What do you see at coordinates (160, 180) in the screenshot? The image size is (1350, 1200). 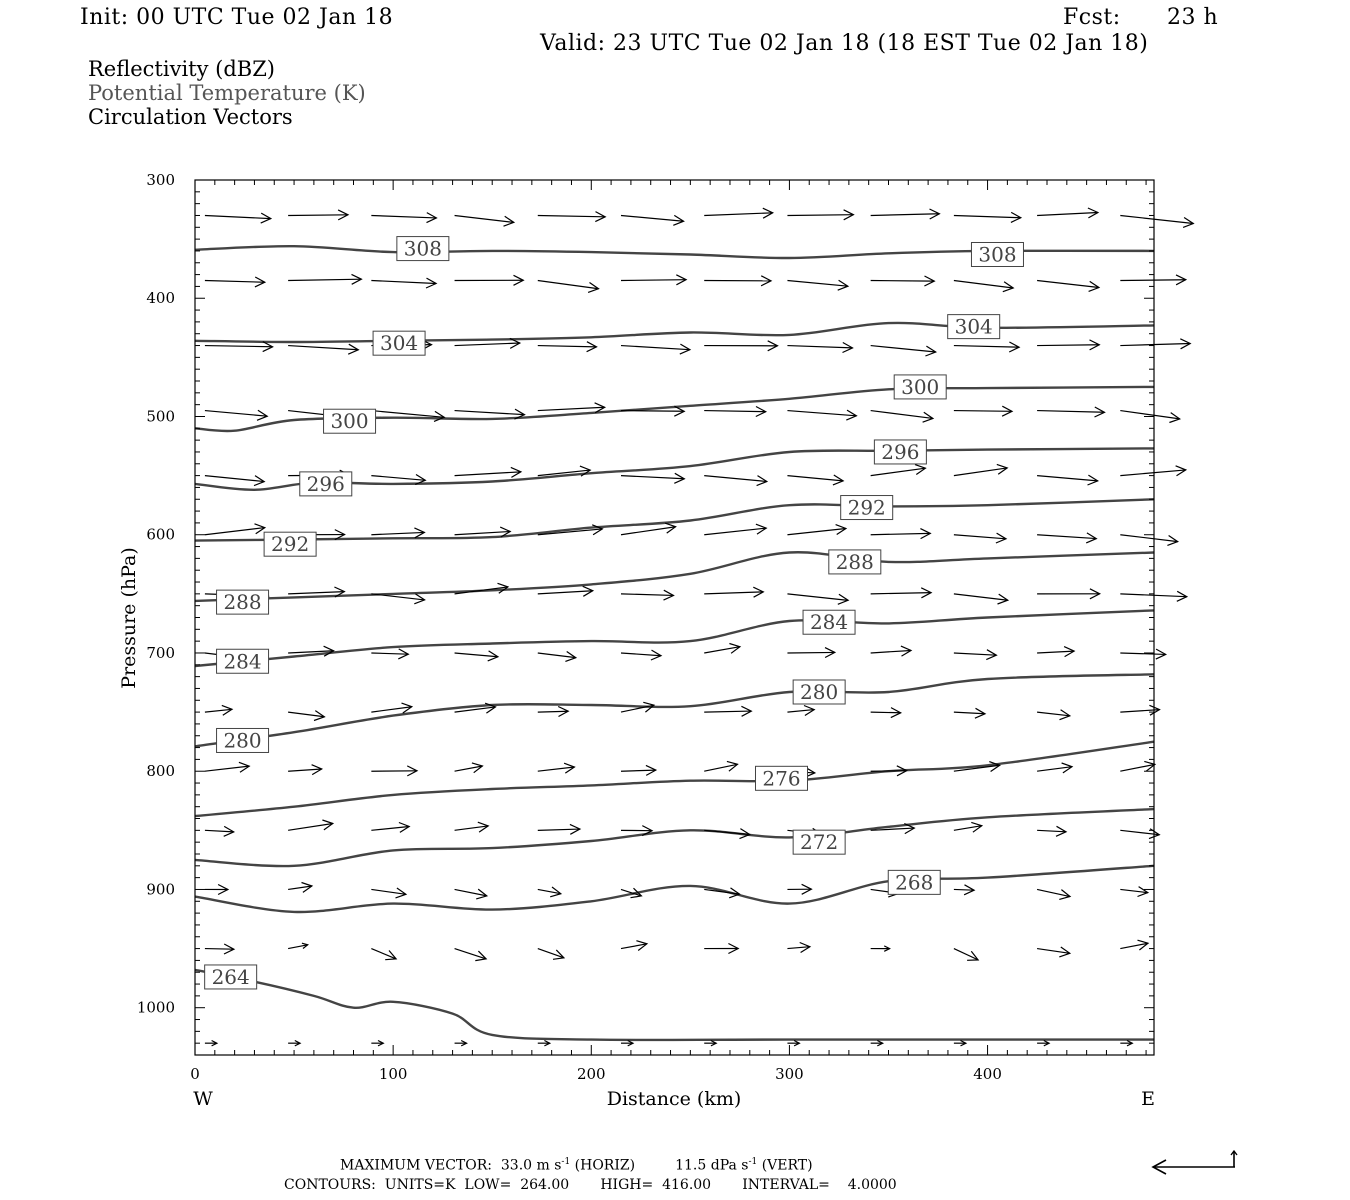 I see `y-tick-label: 300` at bounding box center [160, 180].